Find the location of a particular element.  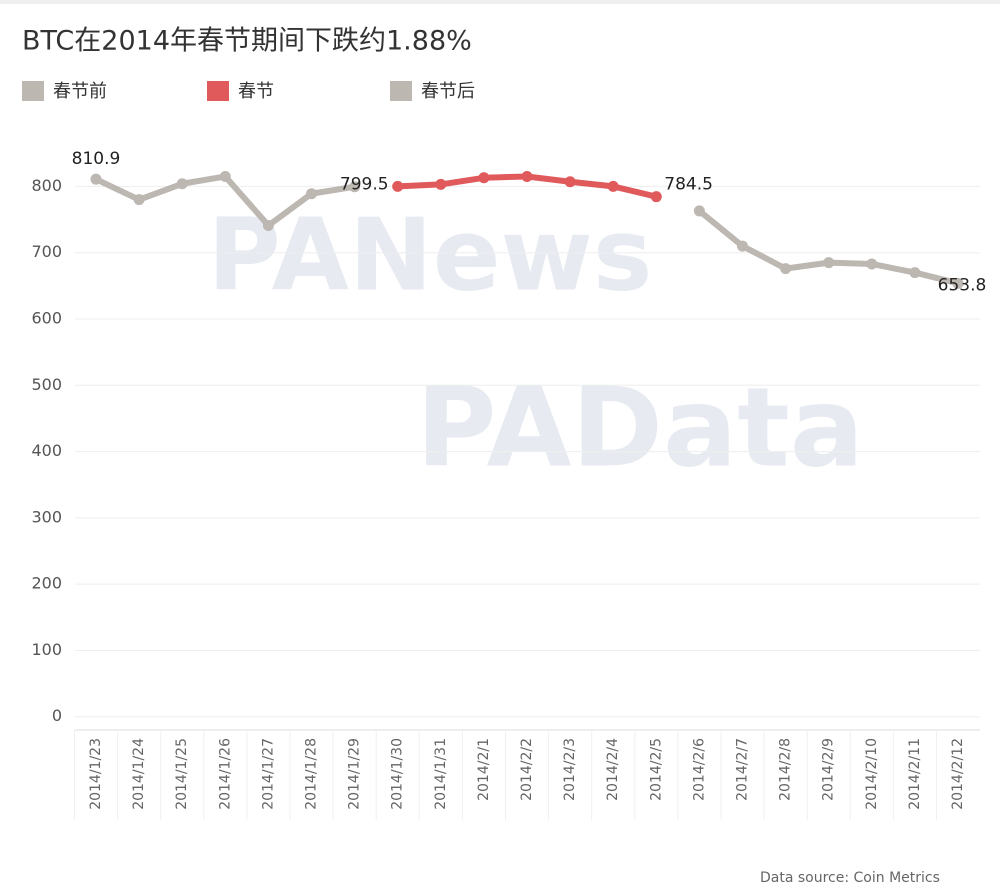

y-tick-label: 800 is located at coordinates (46, 185).